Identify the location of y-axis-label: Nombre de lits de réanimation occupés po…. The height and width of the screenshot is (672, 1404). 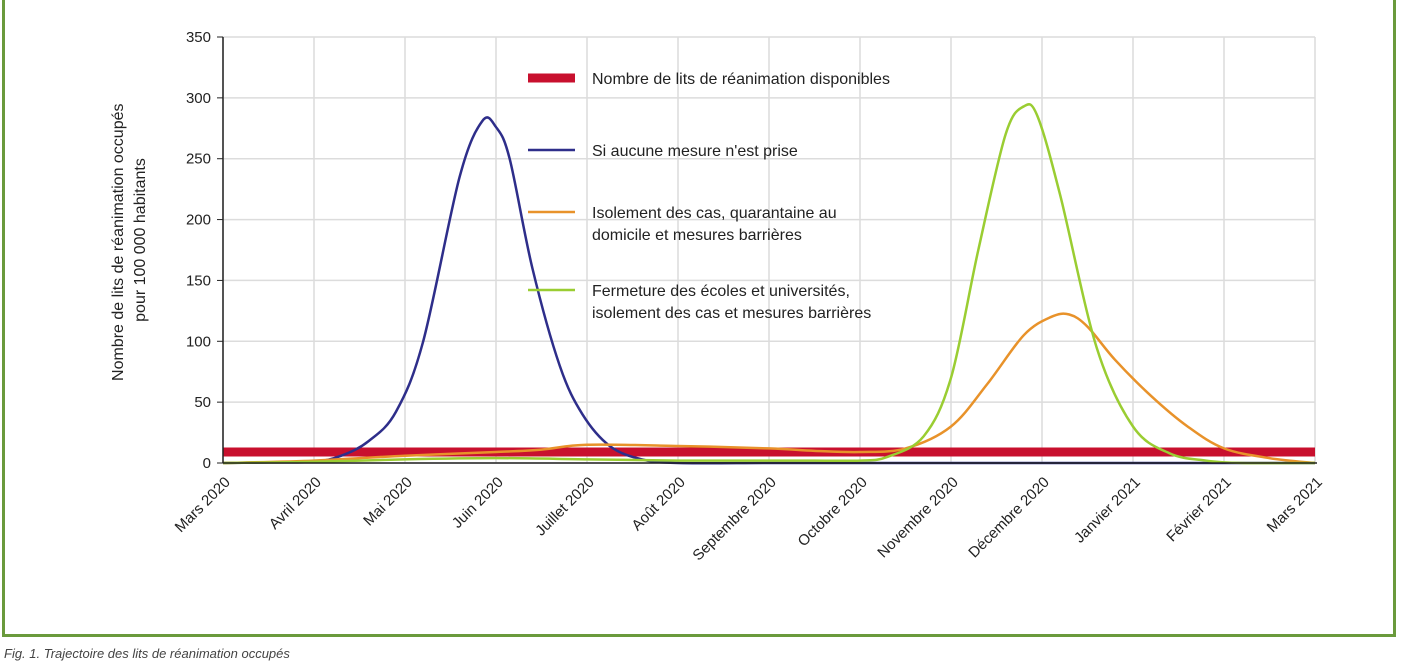
(129, 240).